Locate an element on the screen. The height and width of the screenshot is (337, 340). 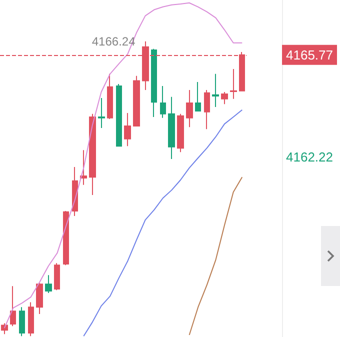
line-series is located at coordinates (215, 256).